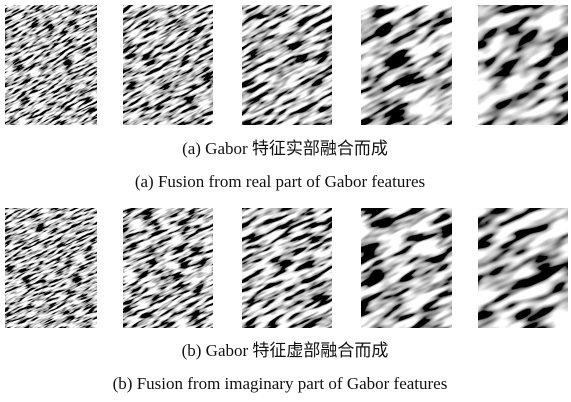 The image size is (571, 402). I want to click on caption-zh: (a) Gabor 特征实部融合而成, so click(285, 148).